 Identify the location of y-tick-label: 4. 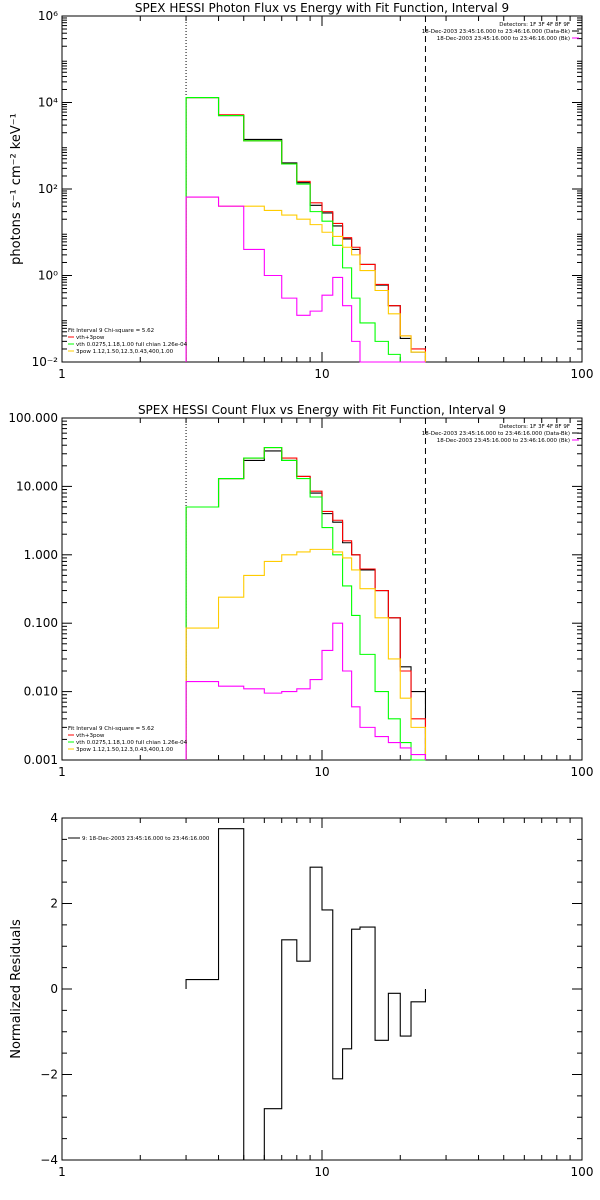
(54, 818).